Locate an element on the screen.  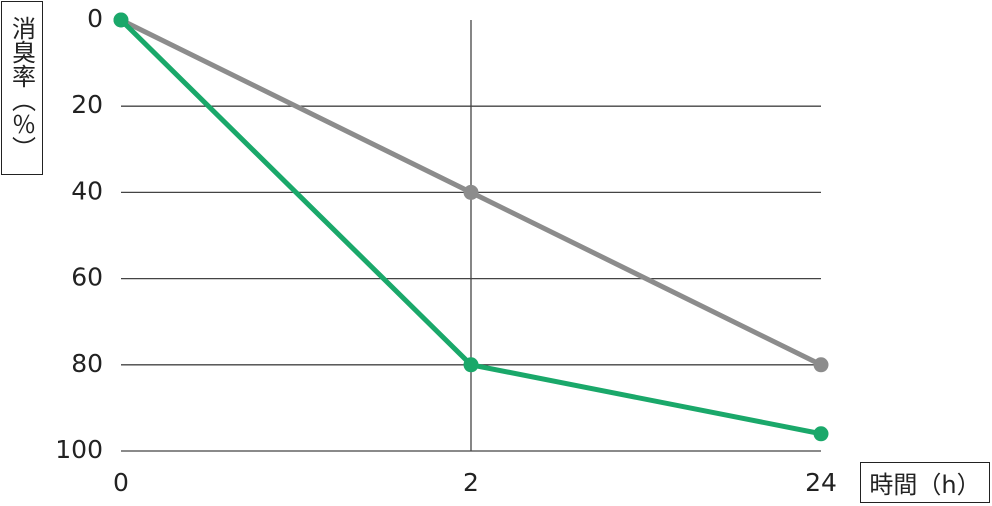
y-tick-label: 20 is located at coordinates (87, 104).